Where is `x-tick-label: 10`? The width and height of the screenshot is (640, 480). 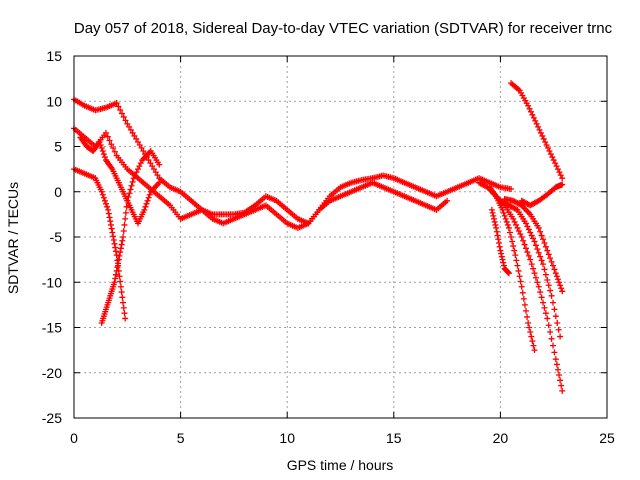
x-tick-label: 10 is located at coordinates (287, 438).